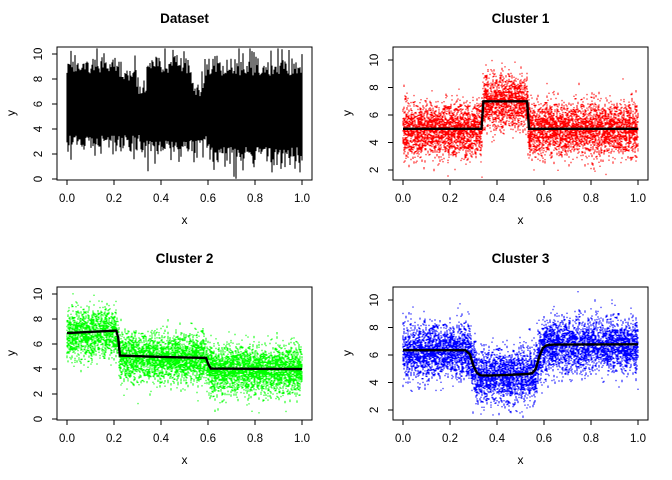 This screenshot has width=672, height=480. I want to click on plot-title-cluster1: Cluster 1, so click(520, 18).